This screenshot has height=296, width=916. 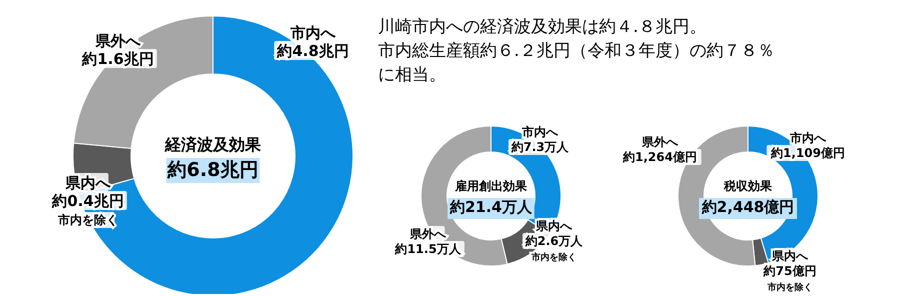 I want to click on text: 川崎市内への経済波及効果は約４.８兆円。, so click(x=542, y=27).